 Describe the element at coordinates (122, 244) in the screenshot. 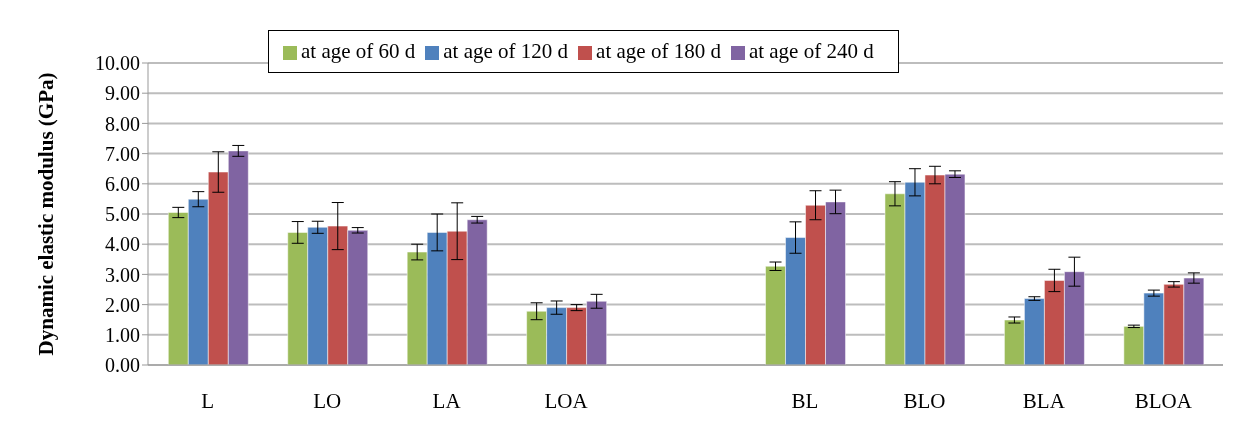

I see `y-tick-label: 4.00` at that location.